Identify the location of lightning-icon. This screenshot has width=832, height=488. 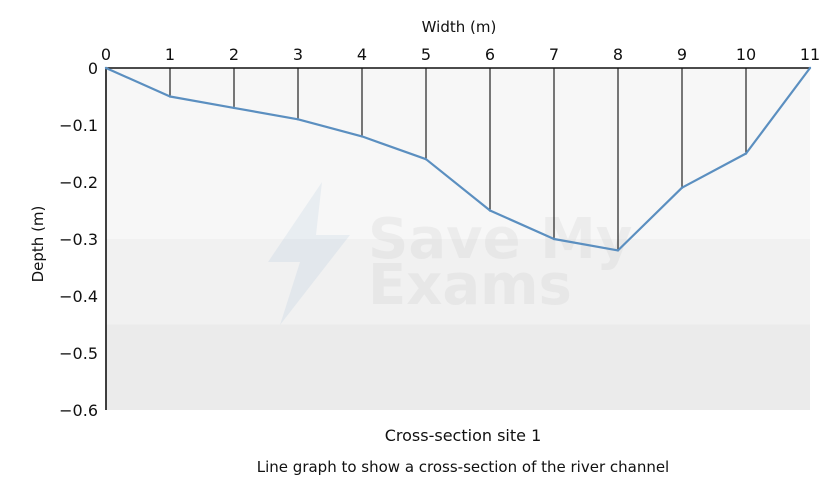
(309, 253).